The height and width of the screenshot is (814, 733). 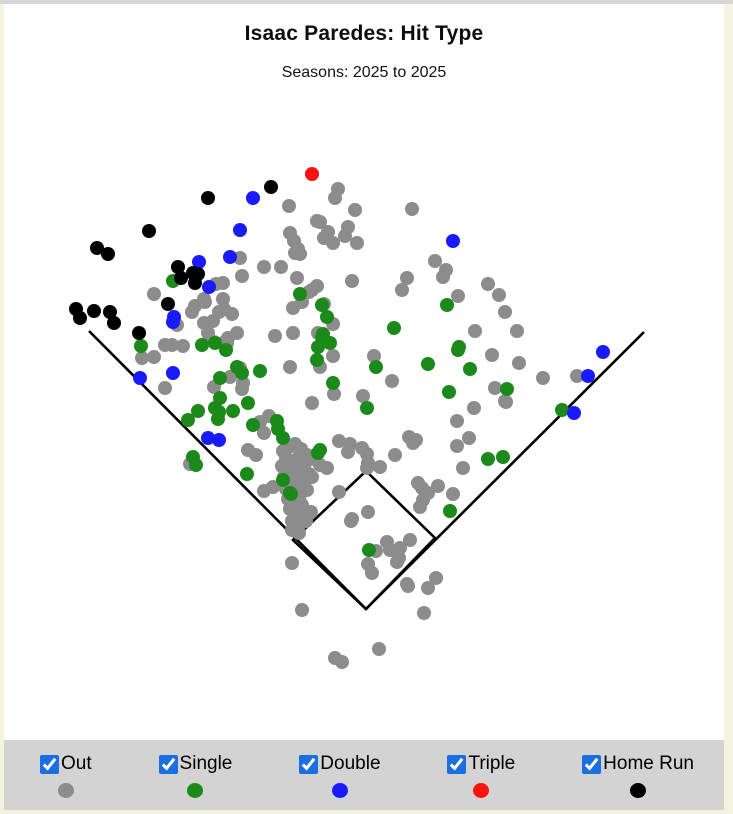 What do you see at coordinates (592, 764) in the screenshot?
I see `legend-checkbox-home-run` at bounding box center [592, 764].